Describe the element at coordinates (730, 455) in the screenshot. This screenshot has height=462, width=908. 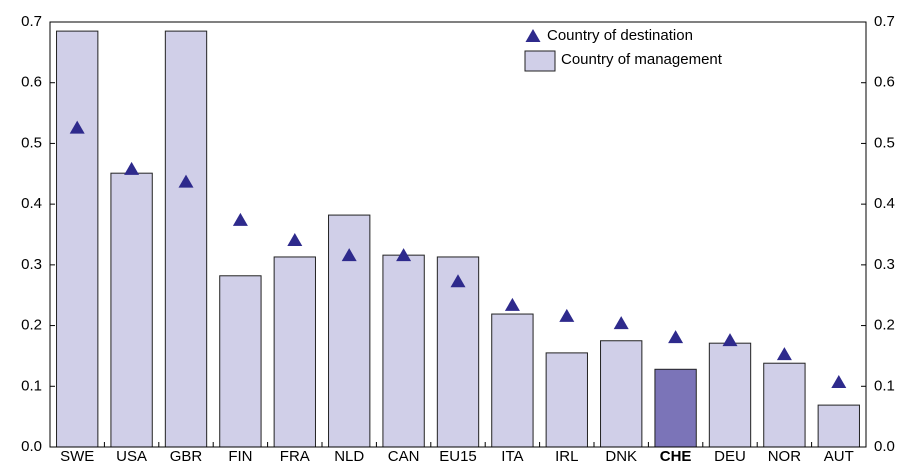
I see `x-tick-label: DEU` at that location.